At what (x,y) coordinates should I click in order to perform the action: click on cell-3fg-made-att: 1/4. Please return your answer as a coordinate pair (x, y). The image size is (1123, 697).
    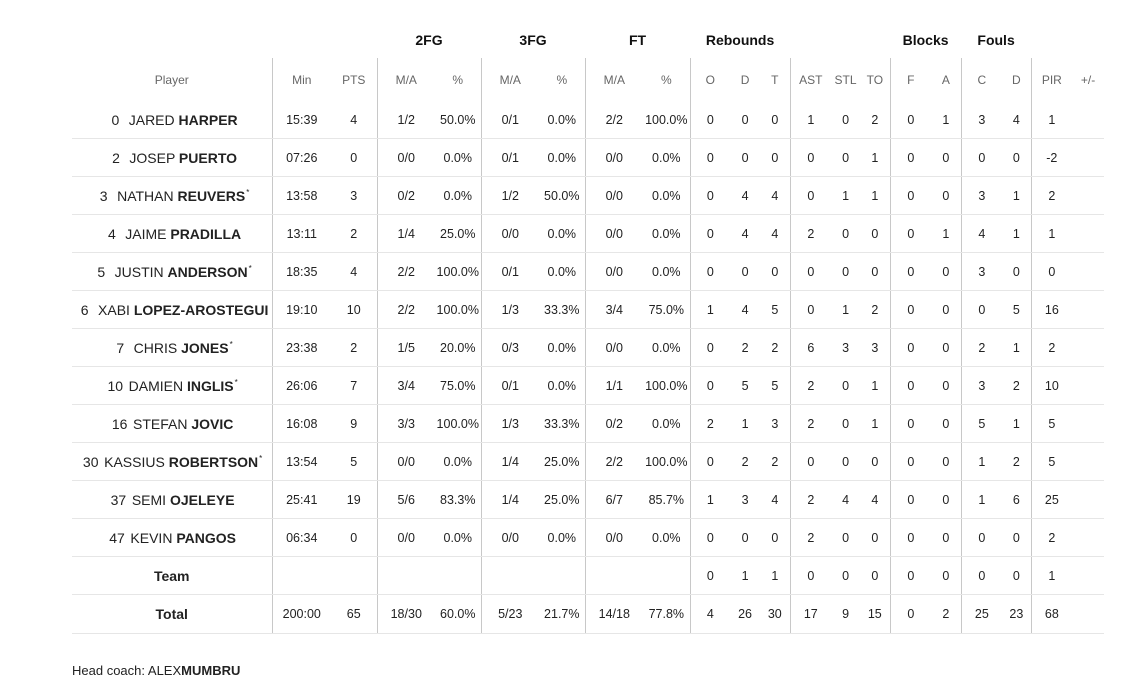
    Looking at the image, I should click on (510, 461).